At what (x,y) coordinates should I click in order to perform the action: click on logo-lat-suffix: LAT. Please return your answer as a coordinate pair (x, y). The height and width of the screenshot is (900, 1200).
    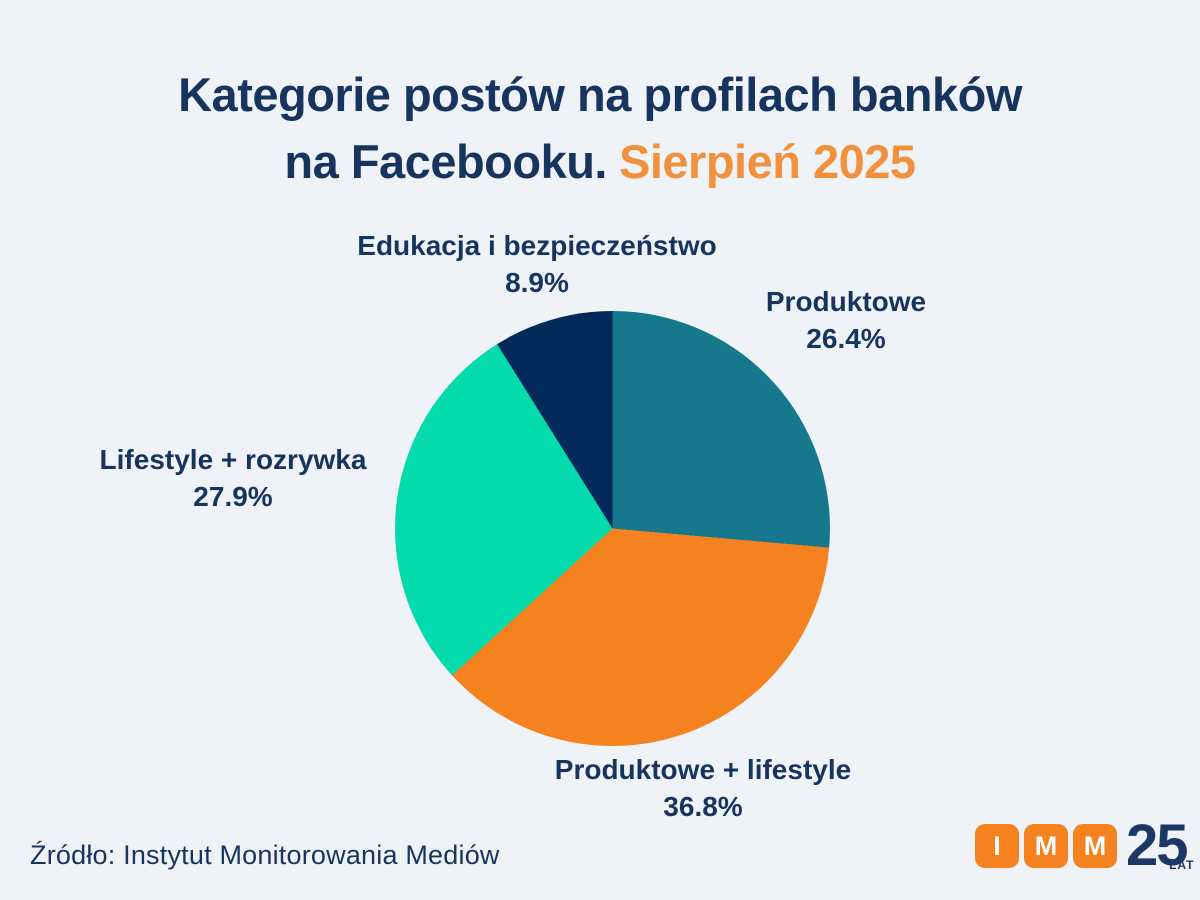
    Looking at the image, I should click on (1182, 865).